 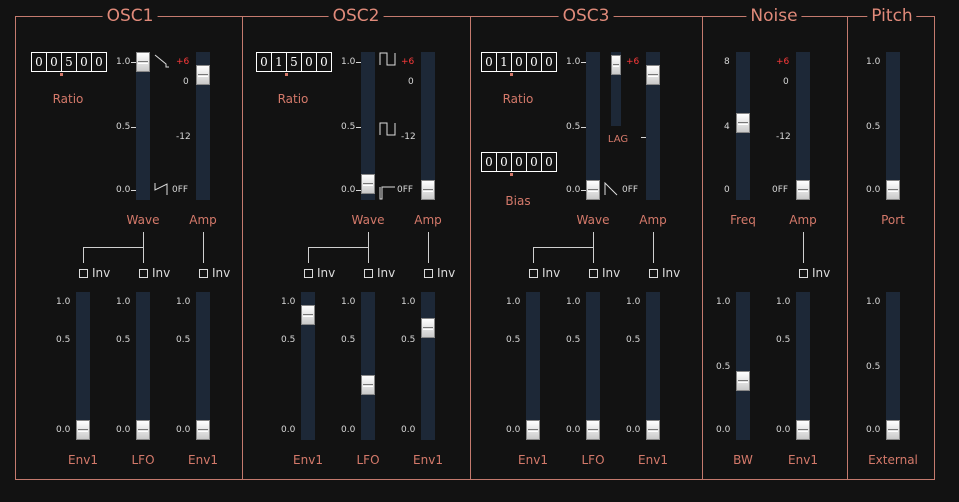 I want to click on lag-slider, so click(x=616, y=89).